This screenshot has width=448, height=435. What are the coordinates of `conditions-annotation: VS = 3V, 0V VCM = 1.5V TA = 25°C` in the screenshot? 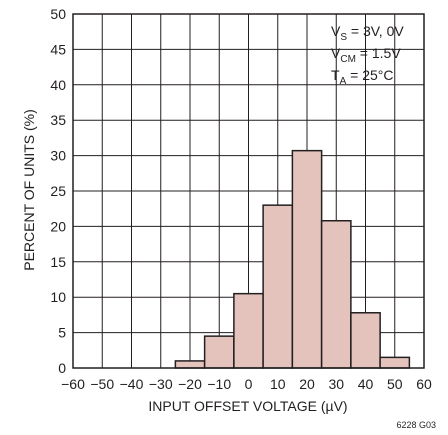 It's located at (367, 55).